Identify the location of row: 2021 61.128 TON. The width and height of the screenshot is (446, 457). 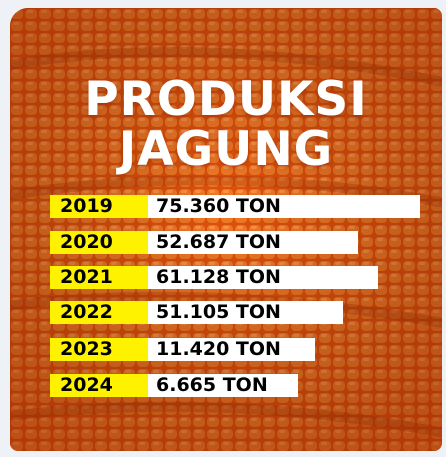
(214, 277).